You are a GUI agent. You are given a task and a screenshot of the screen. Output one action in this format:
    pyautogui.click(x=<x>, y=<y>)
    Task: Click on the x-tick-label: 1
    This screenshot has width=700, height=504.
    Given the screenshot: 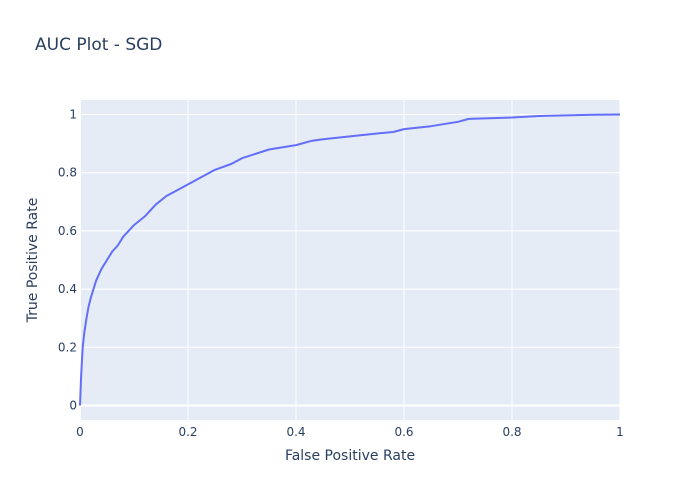 What is the action you would take?
    pyautogui.click(x=620, y=432)
    